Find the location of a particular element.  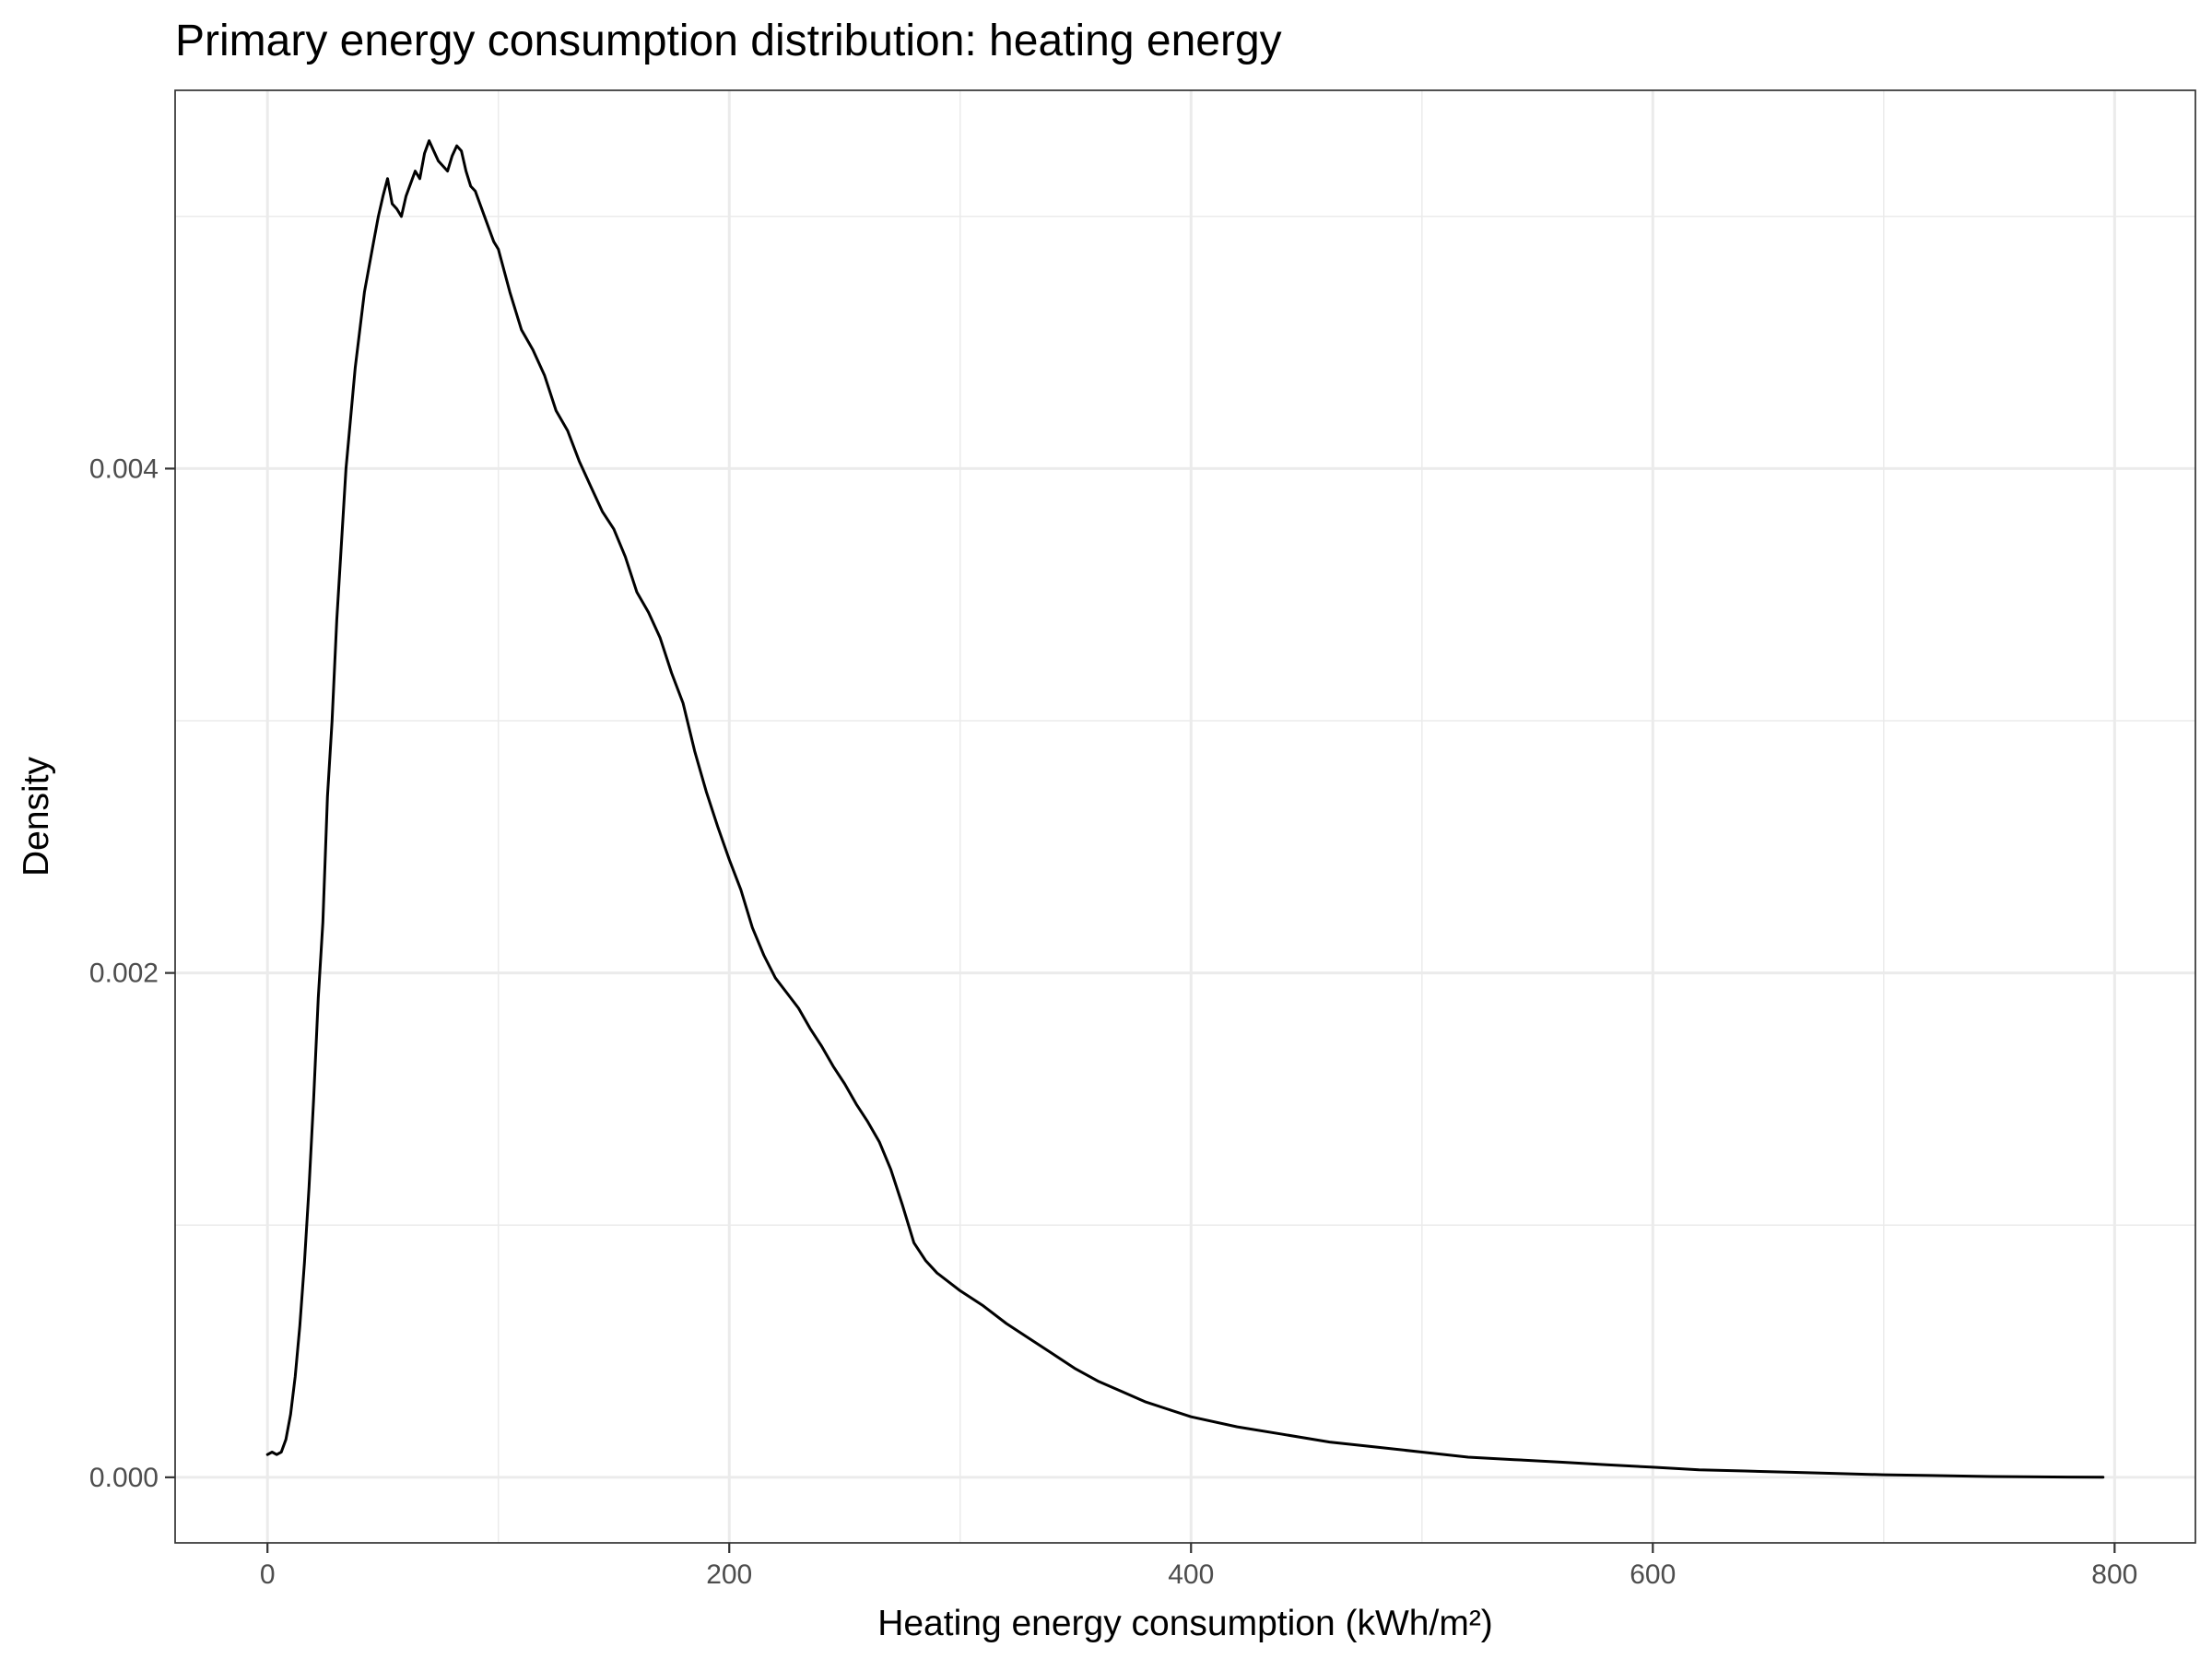

y-tick-label: 0.004 is located at coordinates (124, 468).